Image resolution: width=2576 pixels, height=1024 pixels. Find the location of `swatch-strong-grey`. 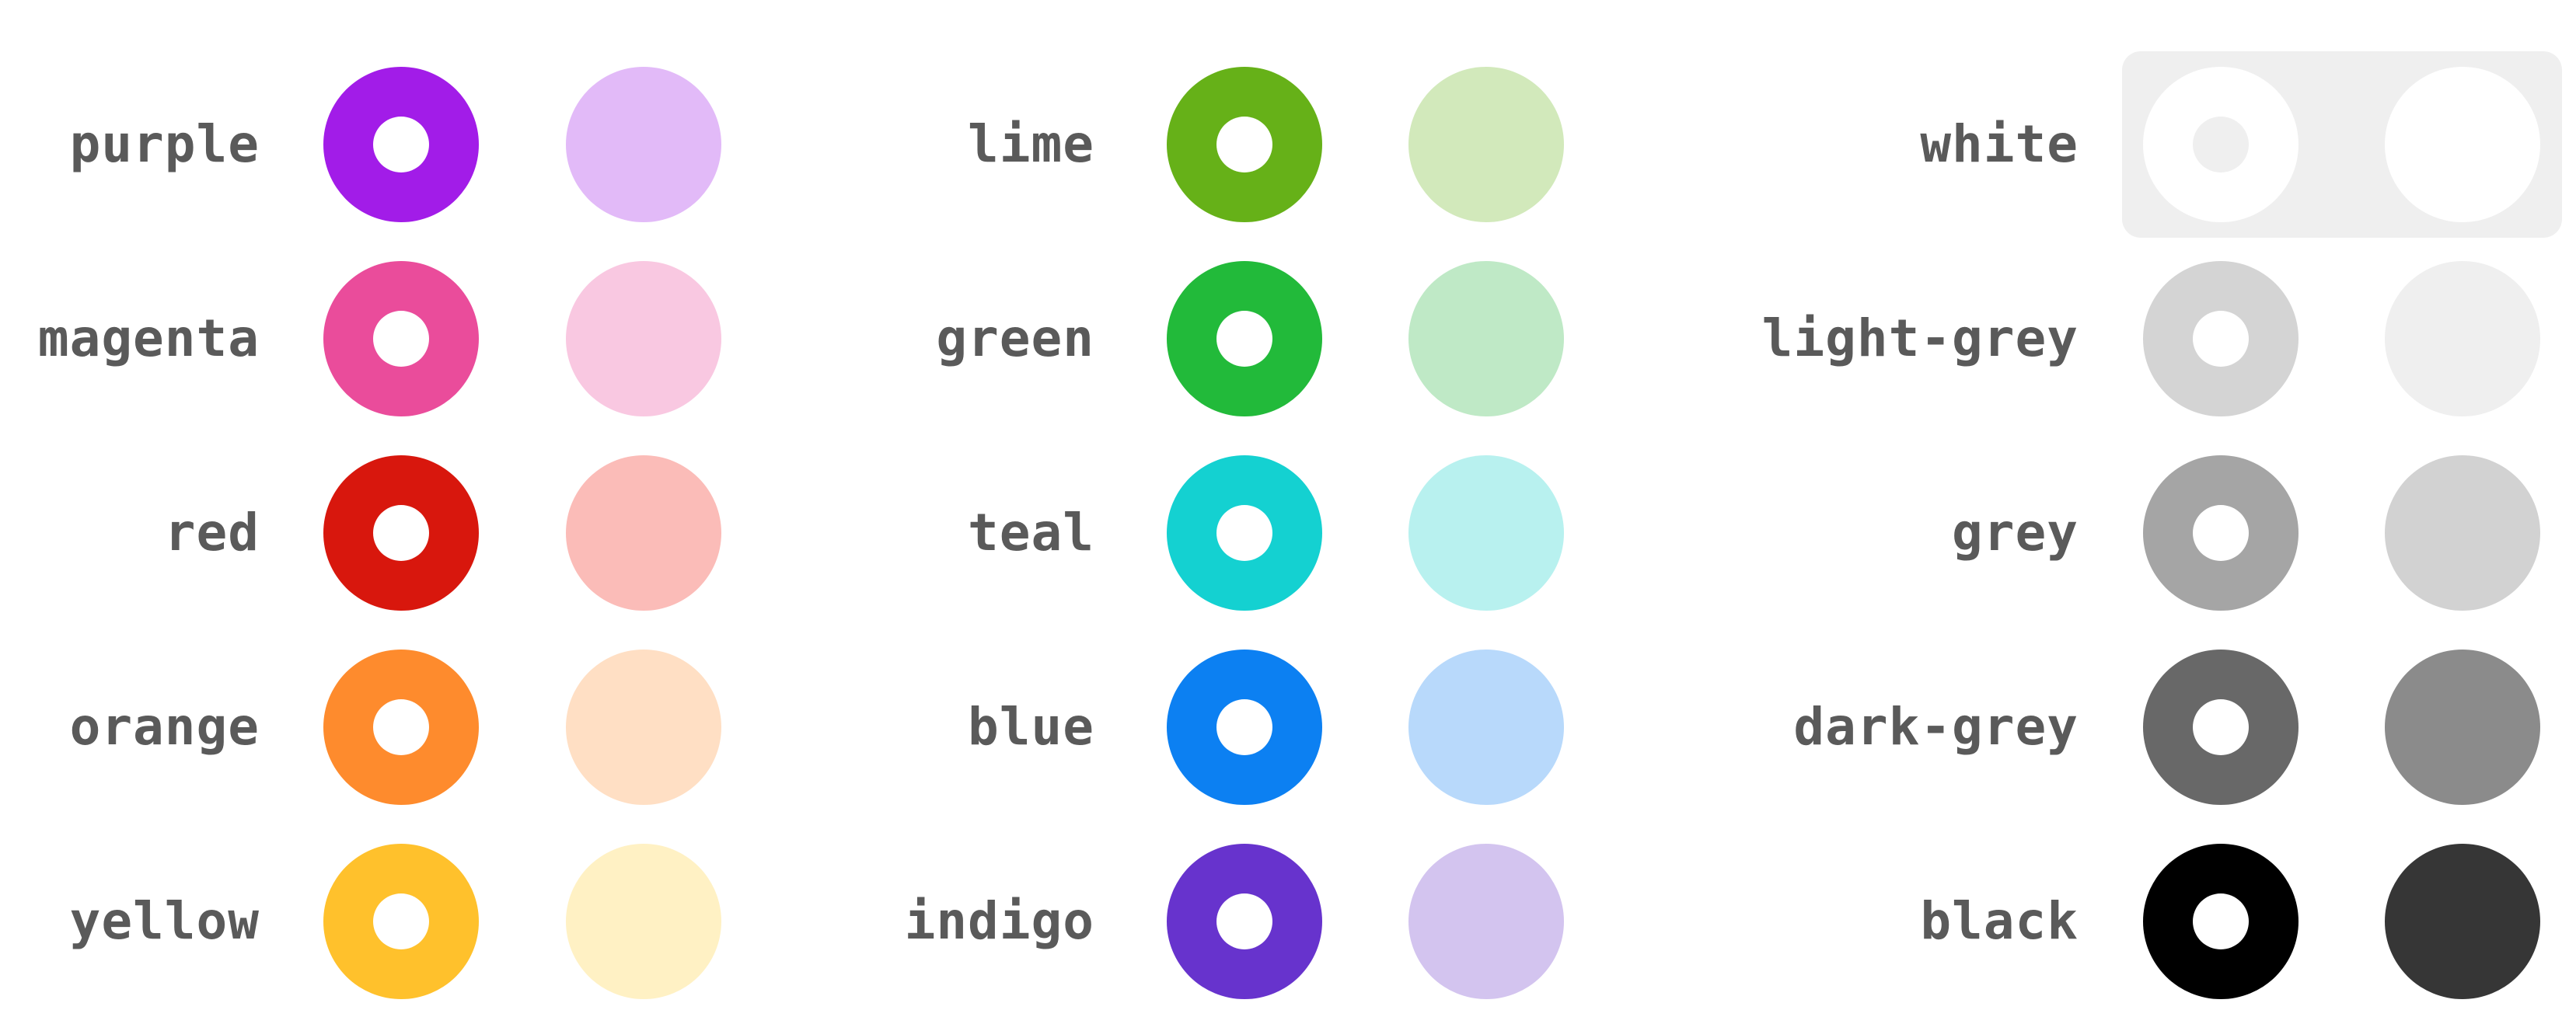

swatch-strong-grey is located at coordinates (2221, 533).